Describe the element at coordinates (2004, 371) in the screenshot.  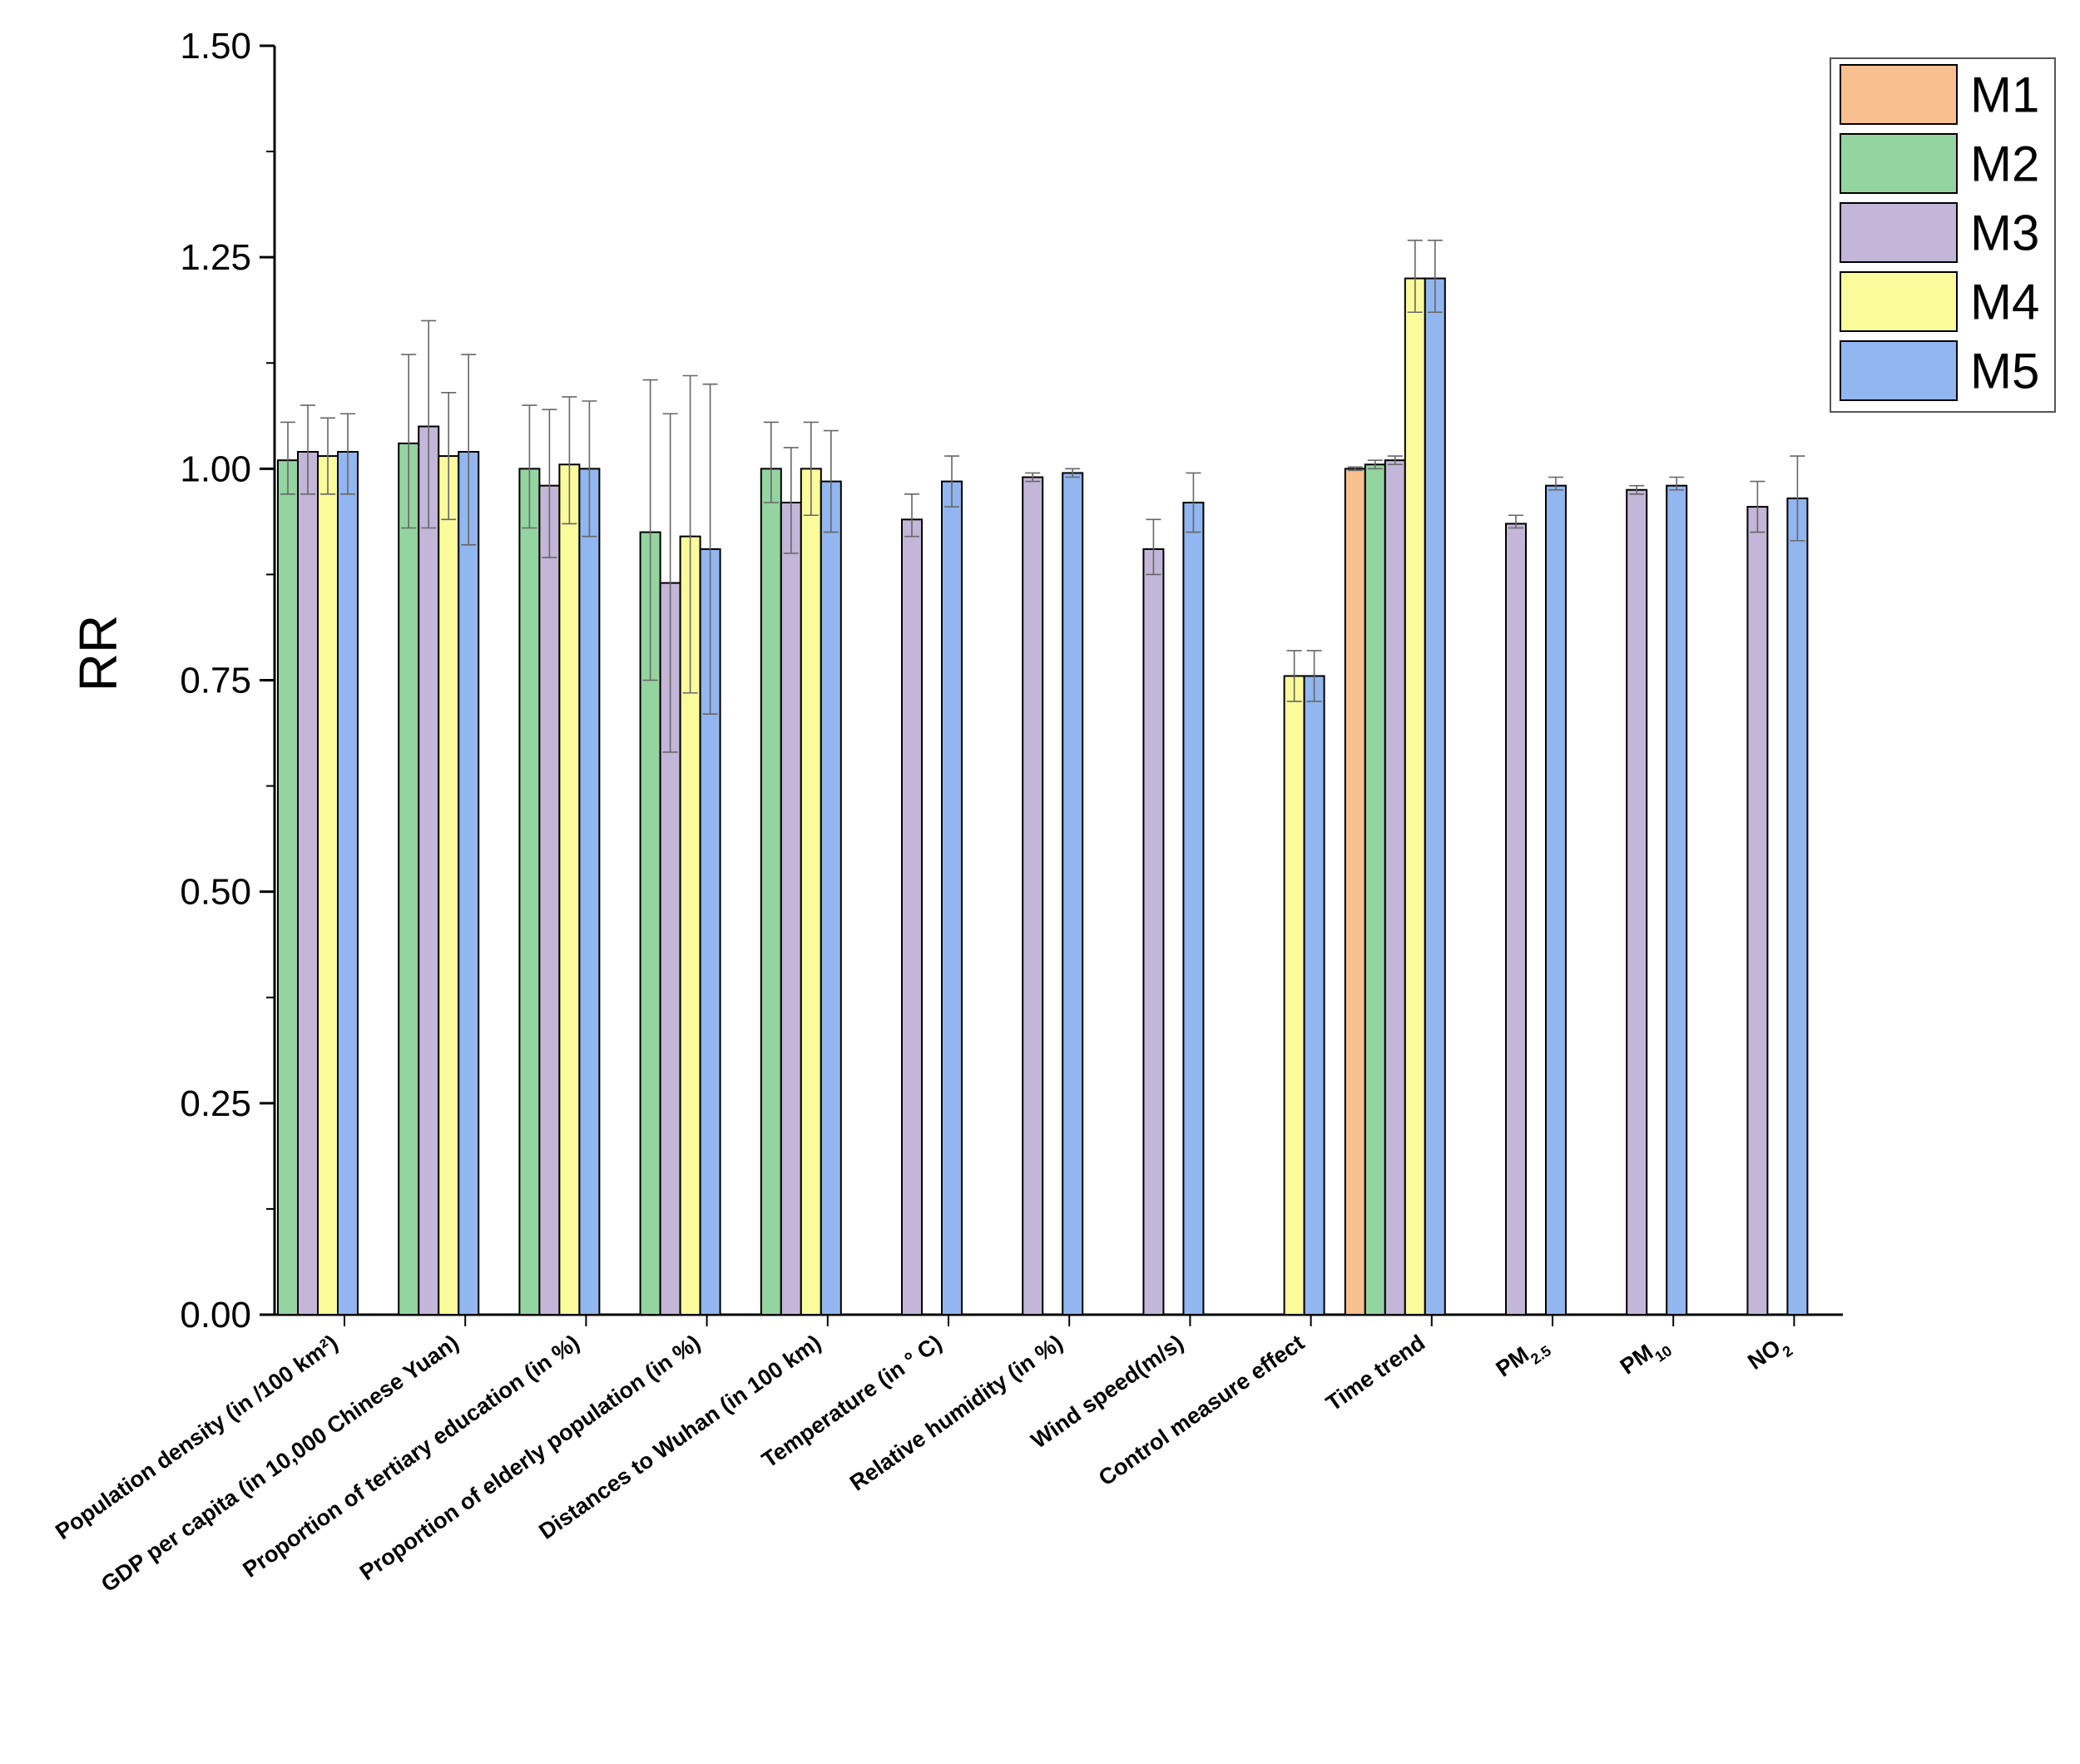
I see `legend-label: M5` at that location.